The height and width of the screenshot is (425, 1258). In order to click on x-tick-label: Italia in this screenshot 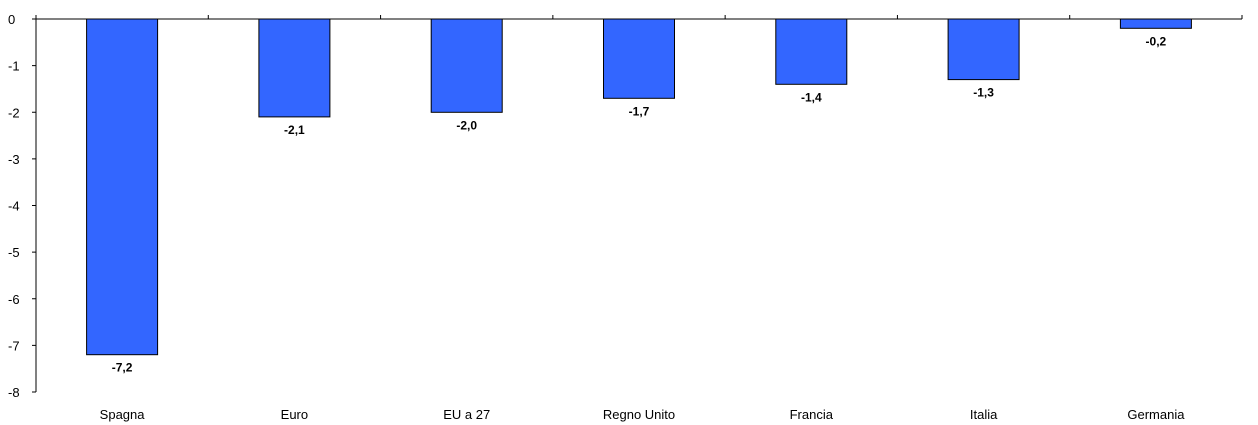, I will do `click(984, 414)`.